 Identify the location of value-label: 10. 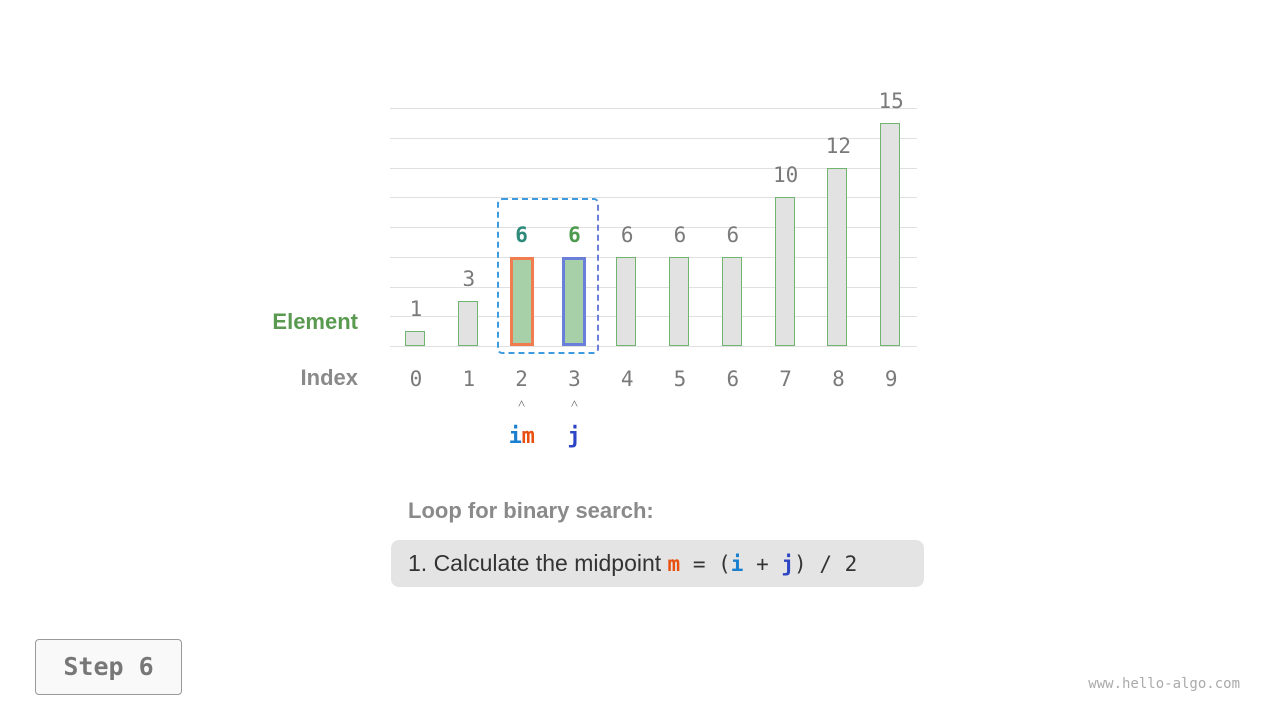
(785, 175).